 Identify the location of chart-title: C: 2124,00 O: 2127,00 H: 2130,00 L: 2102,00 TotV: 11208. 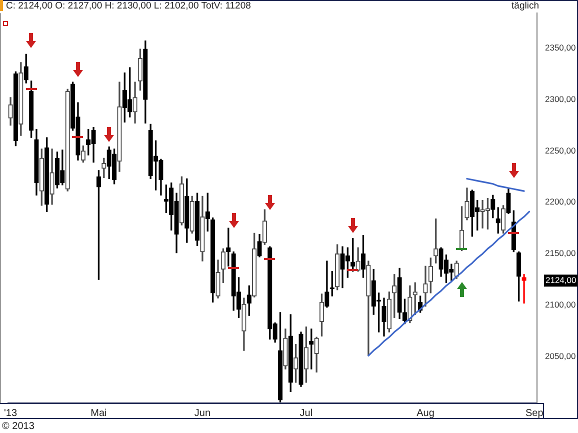
(128, 6).